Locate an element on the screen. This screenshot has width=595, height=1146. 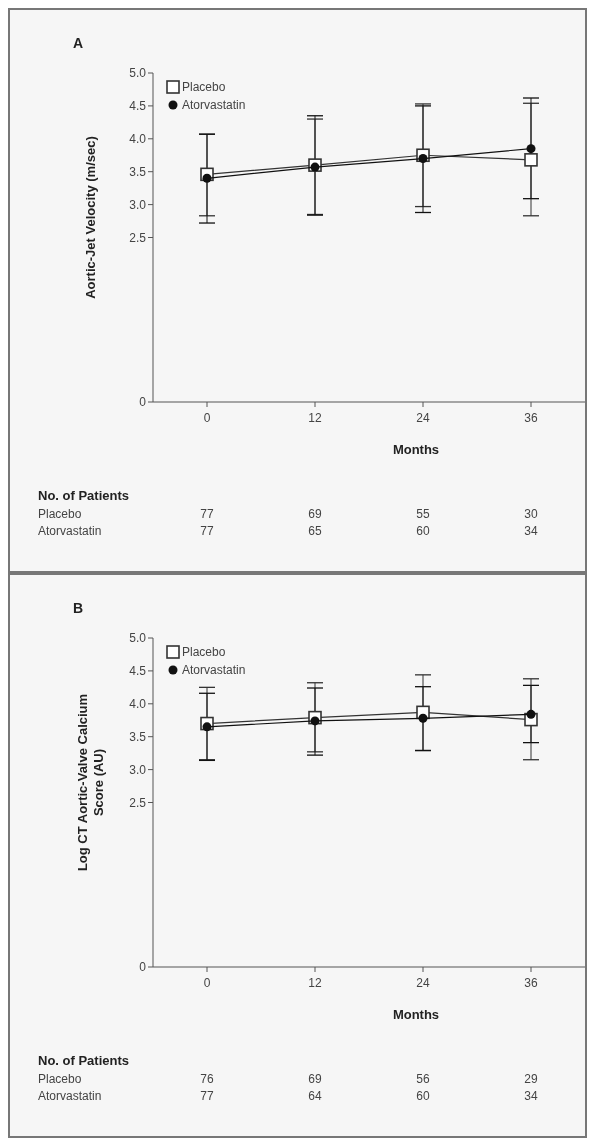
chart-title: B is located at coordinates (78, 608).